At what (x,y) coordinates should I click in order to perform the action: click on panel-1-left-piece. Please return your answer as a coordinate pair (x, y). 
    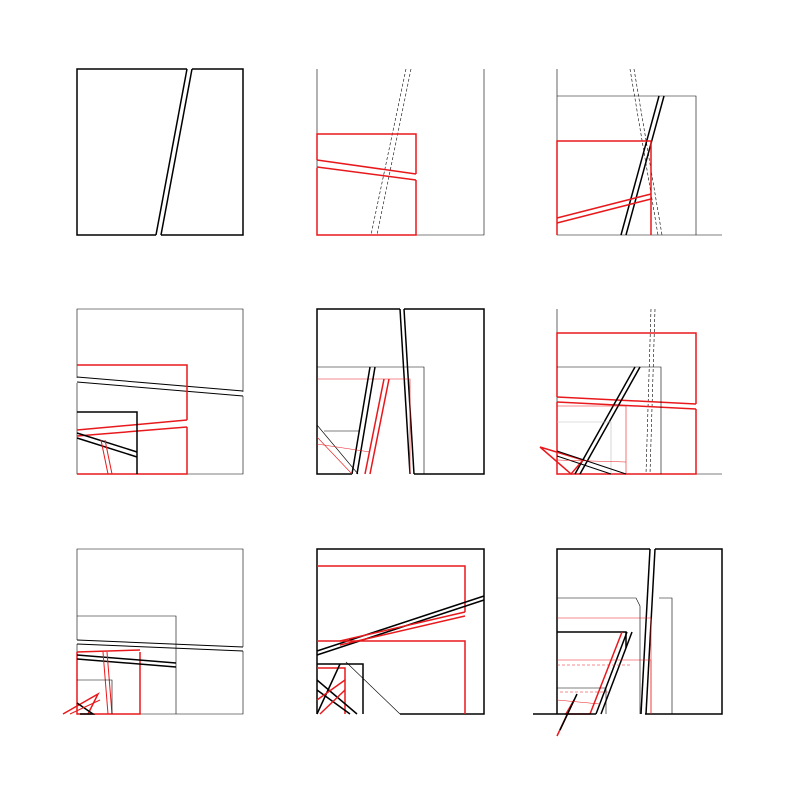
    Looking at the image, I should click on (131, 152).